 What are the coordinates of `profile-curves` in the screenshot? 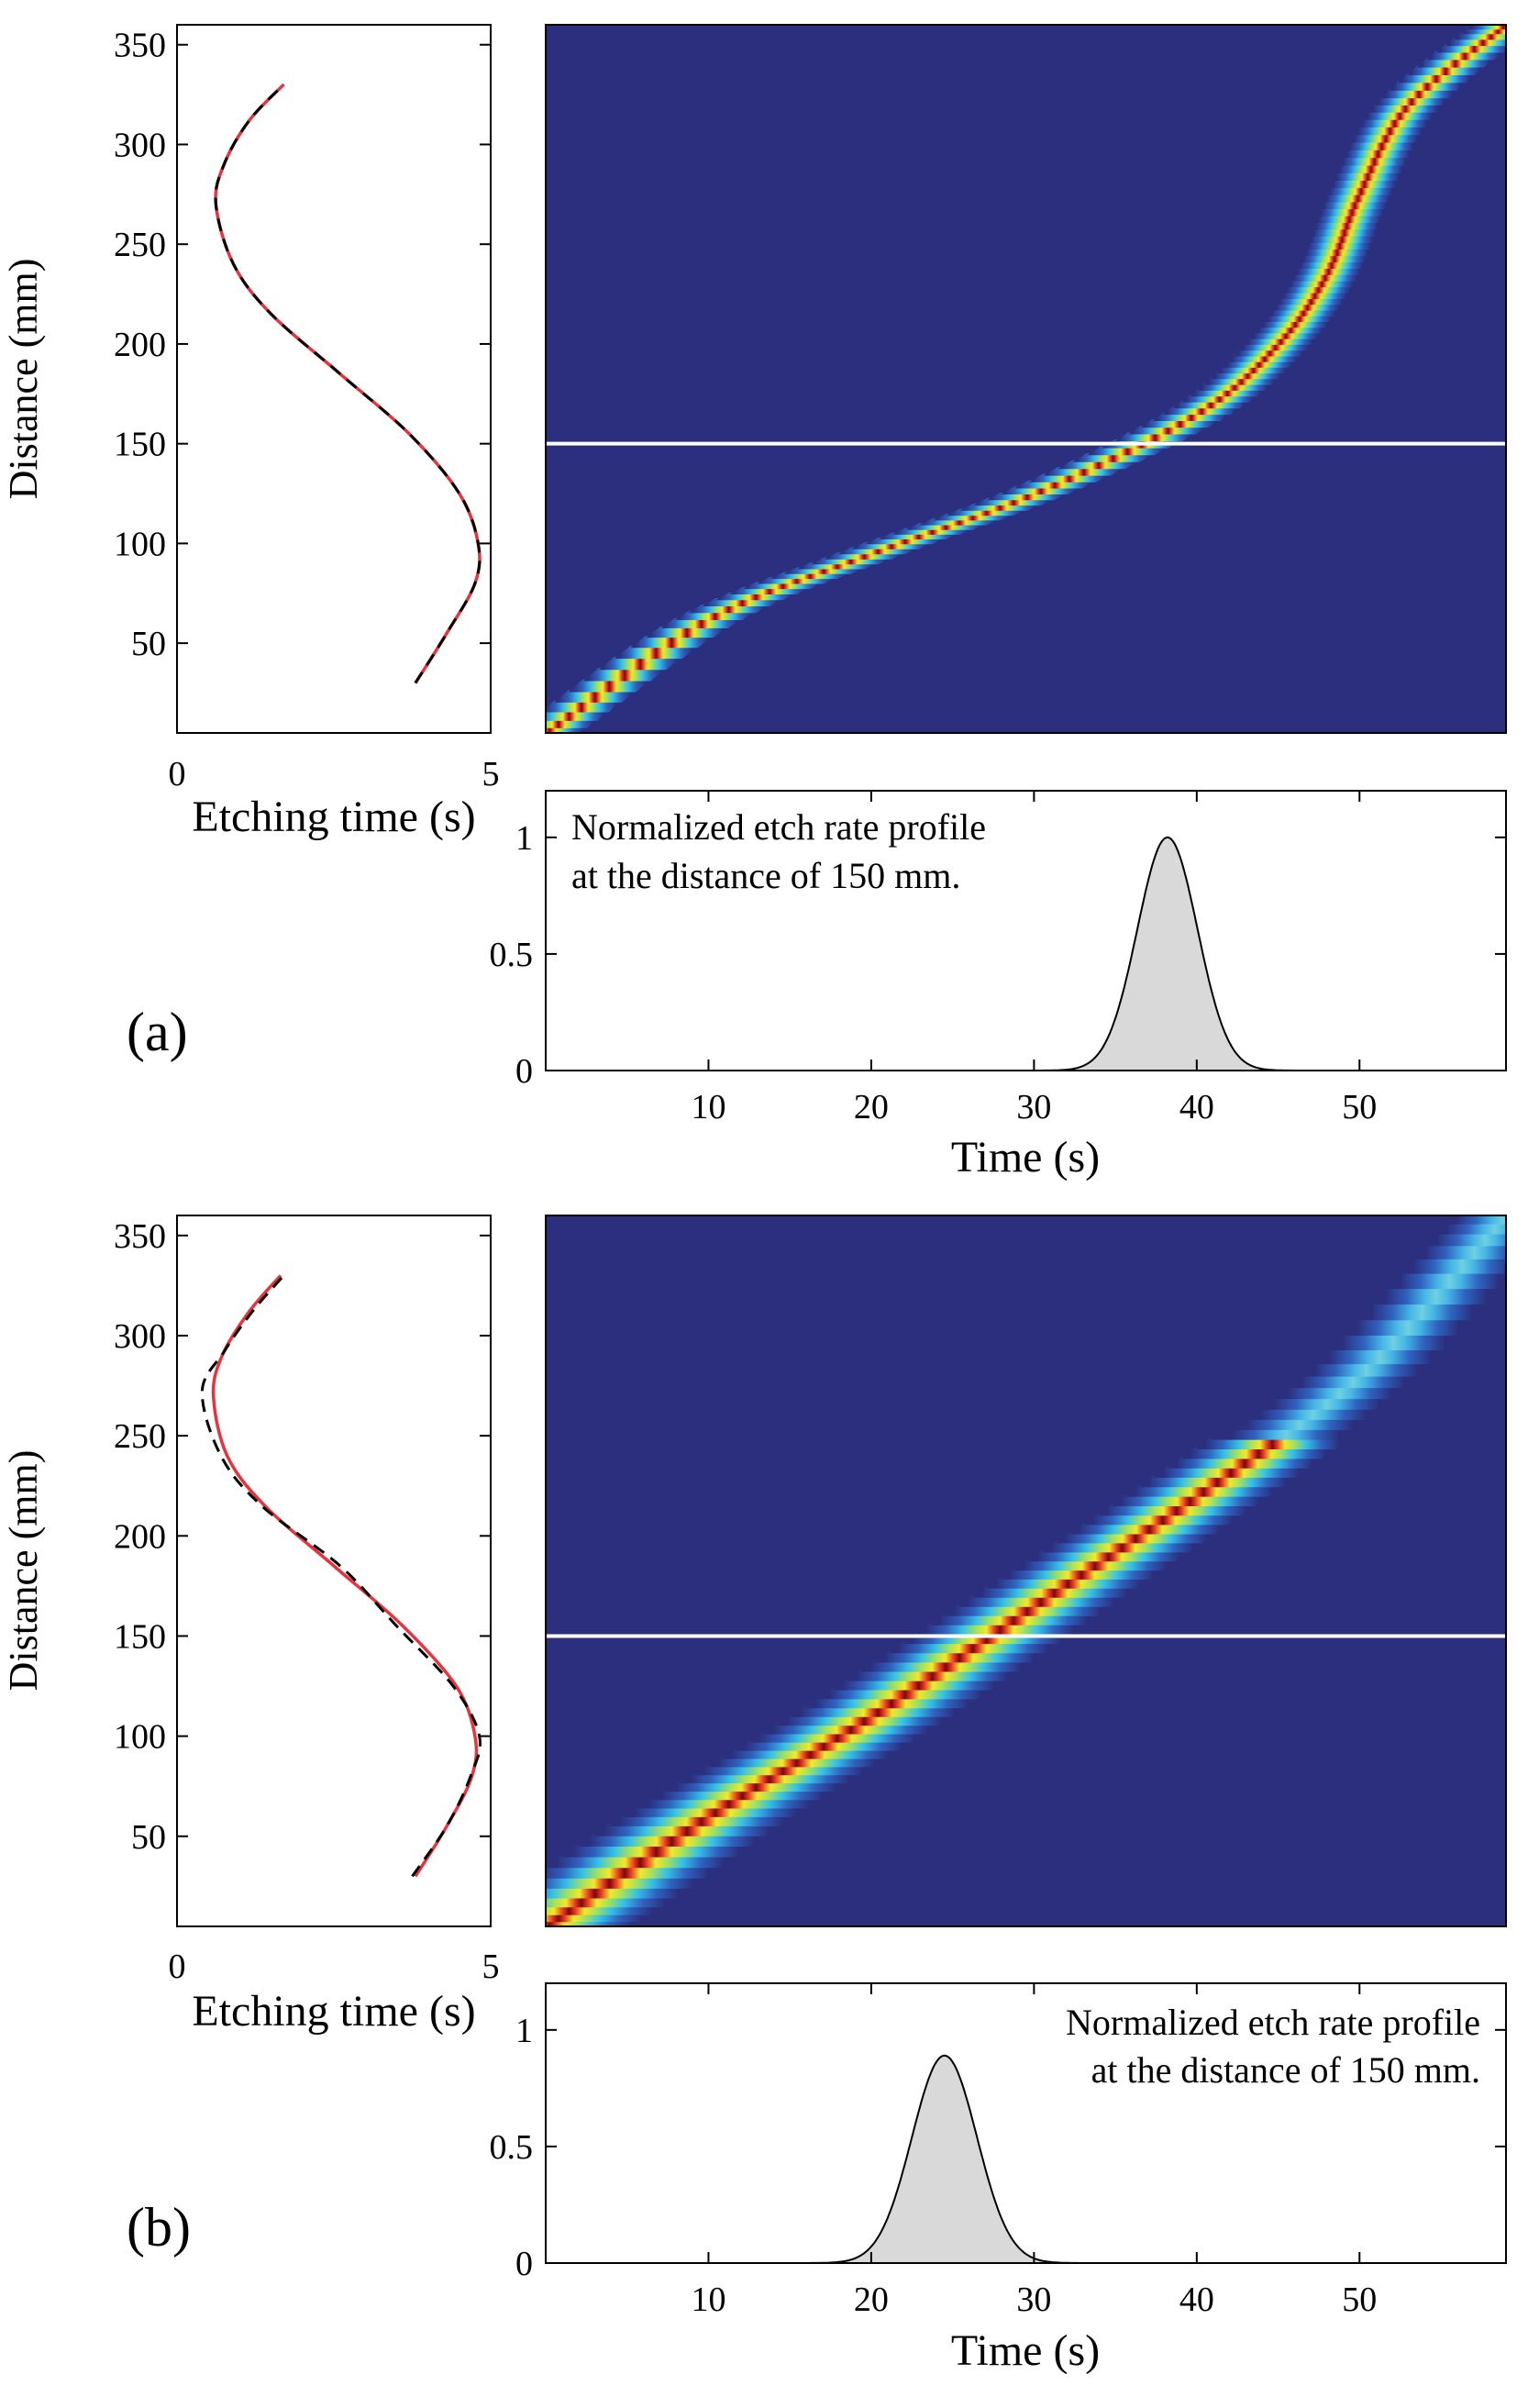 It's located at (348, 383).